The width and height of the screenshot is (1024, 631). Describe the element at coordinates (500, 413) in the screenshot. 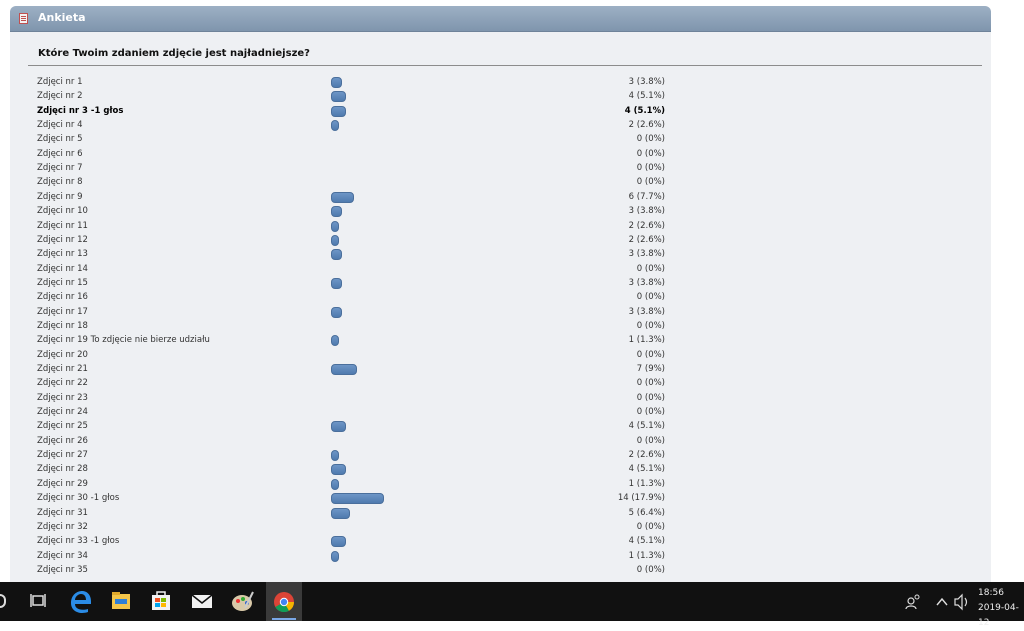

I see `poll-option-row: Zdjęci nr 24 0 (0%)` at that location.